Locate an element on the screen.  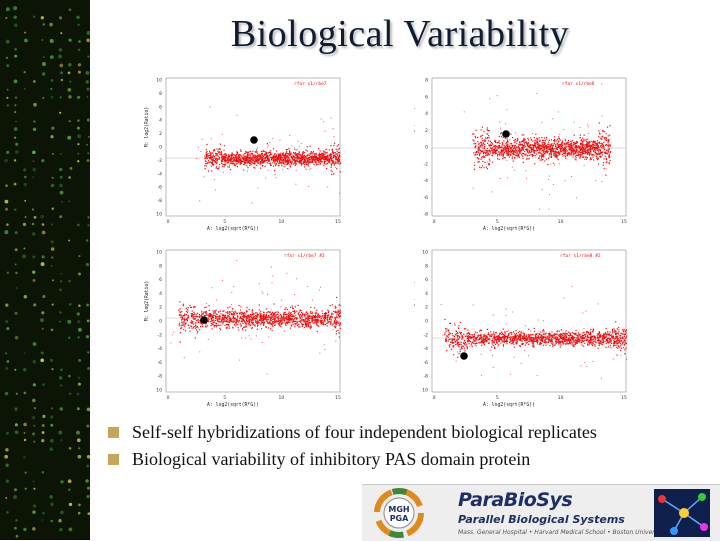
microarray-spots-graphic is located at coordinates (45, 270).